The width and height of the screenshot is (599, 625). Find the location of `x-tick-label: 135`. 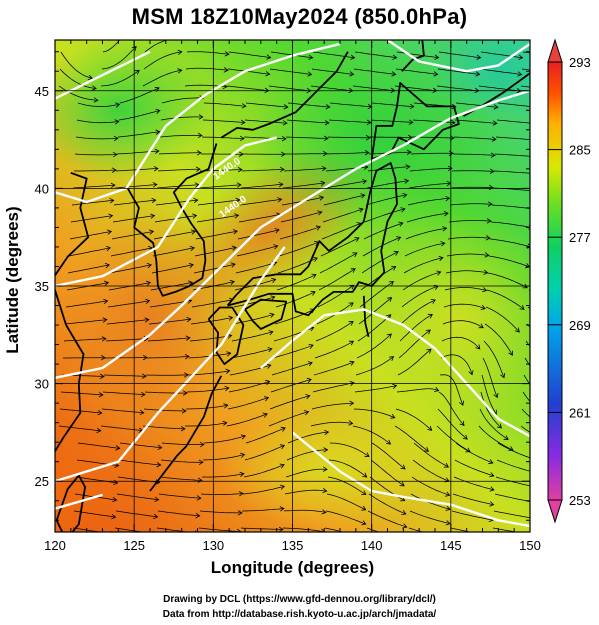

x-tick-label: 135 is located at coordinates (293, 545).